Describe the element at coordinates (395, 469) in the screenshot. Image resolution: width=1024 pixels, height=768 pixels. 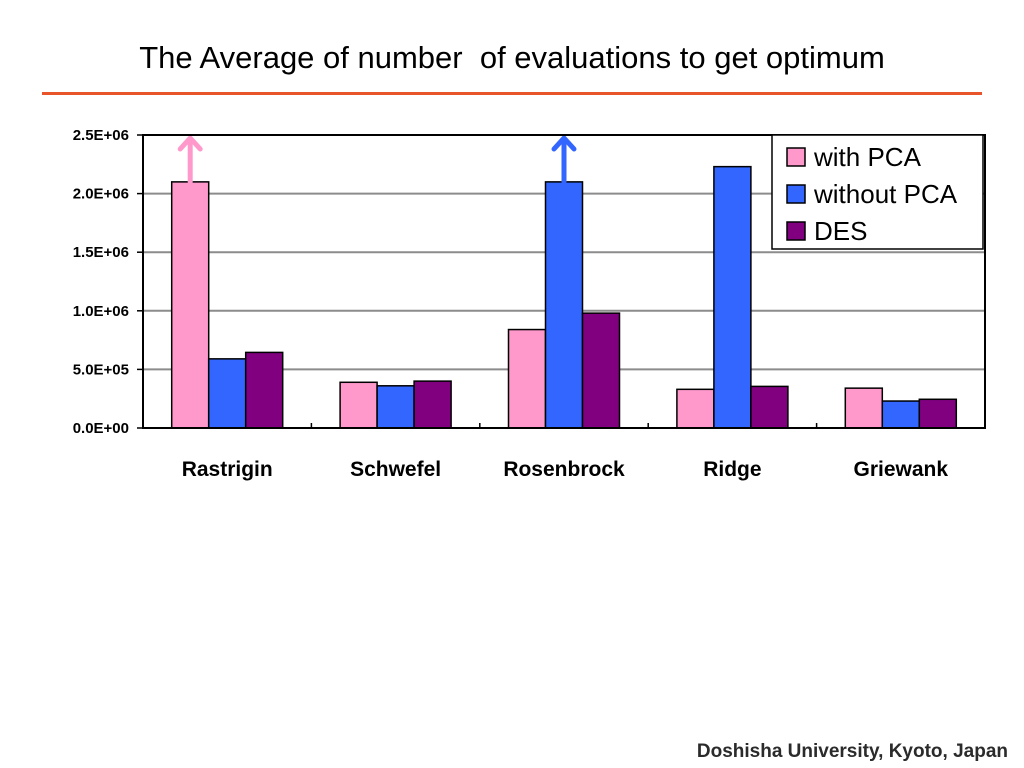
I see `x-category-label: Schwefel` at that location.